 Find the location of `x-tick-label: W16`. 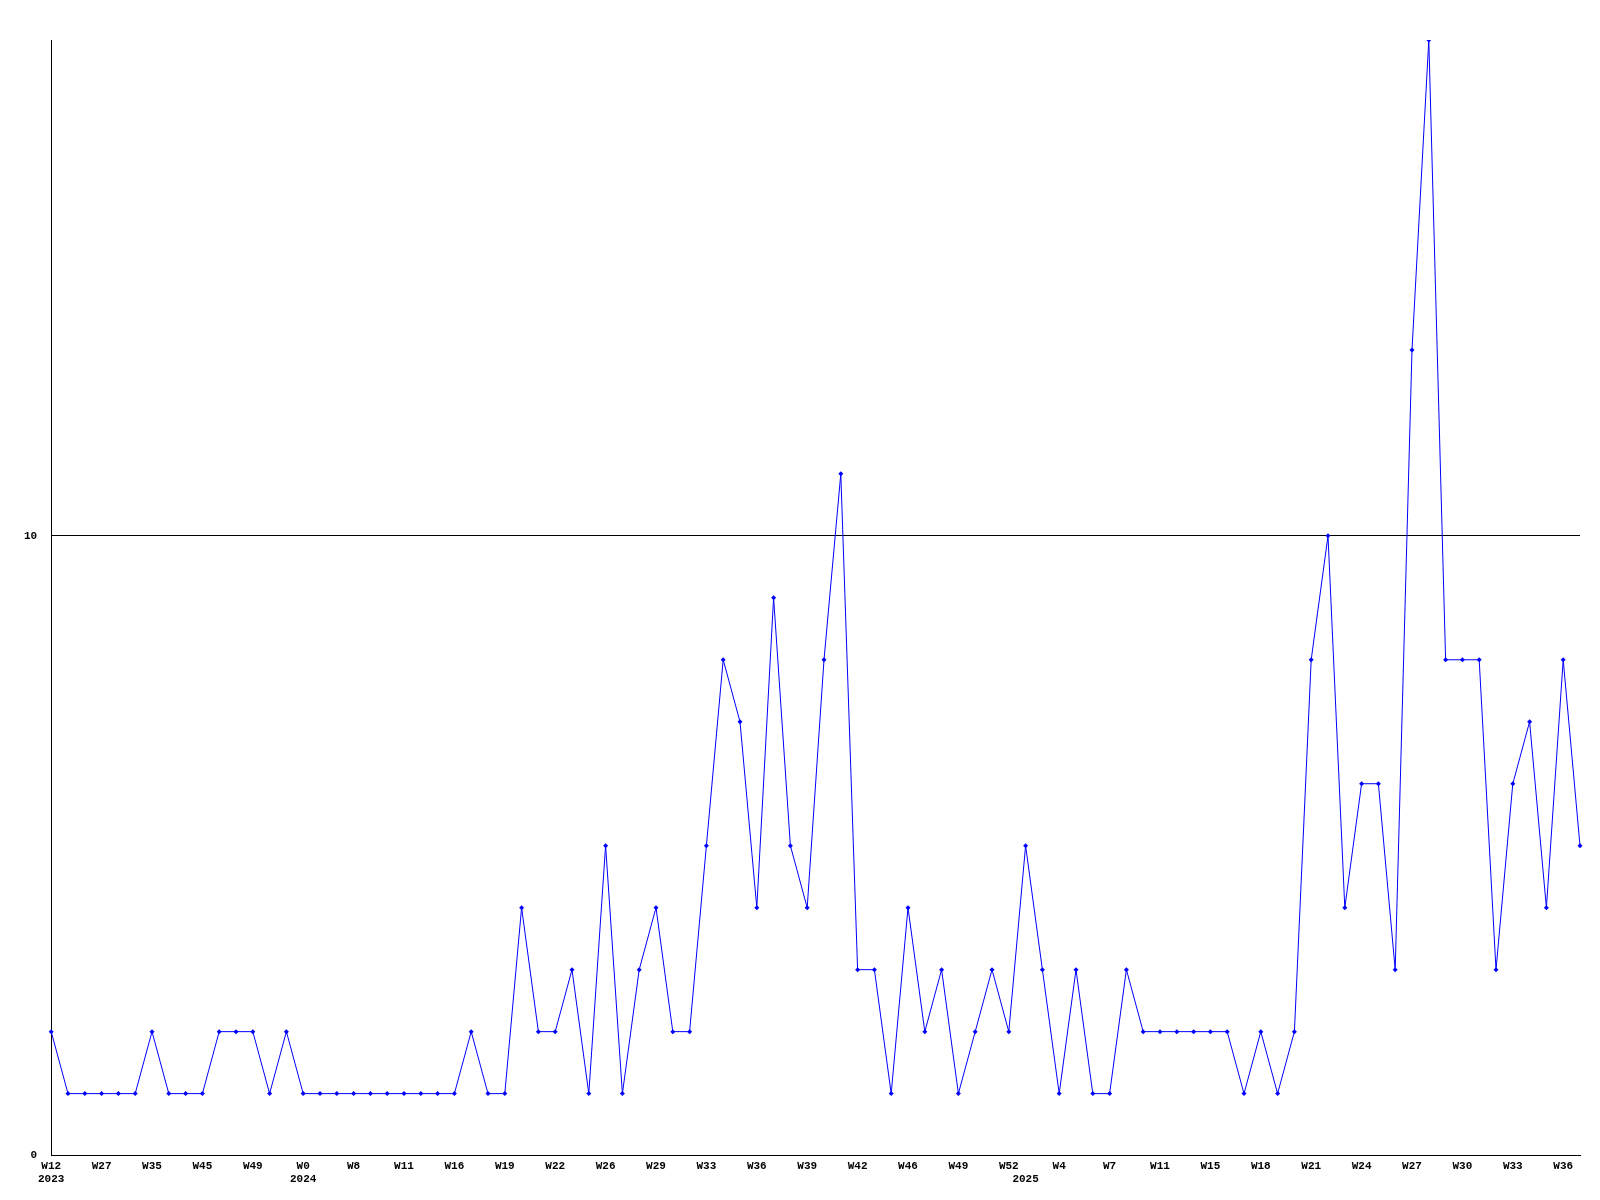

x-tick-label: W16 is located at coordinates (454, 1165).